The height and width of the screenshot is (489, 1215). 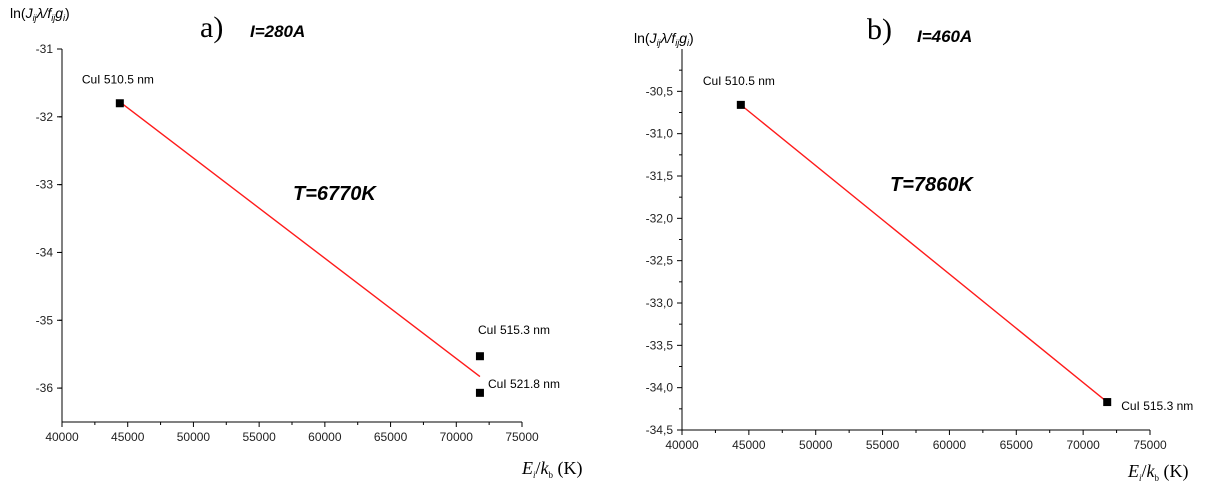 What do you see at coordinates (660, 134) in the screenshot?
I see `y-tick-label: -31,0` at bounding box center [660, 134].